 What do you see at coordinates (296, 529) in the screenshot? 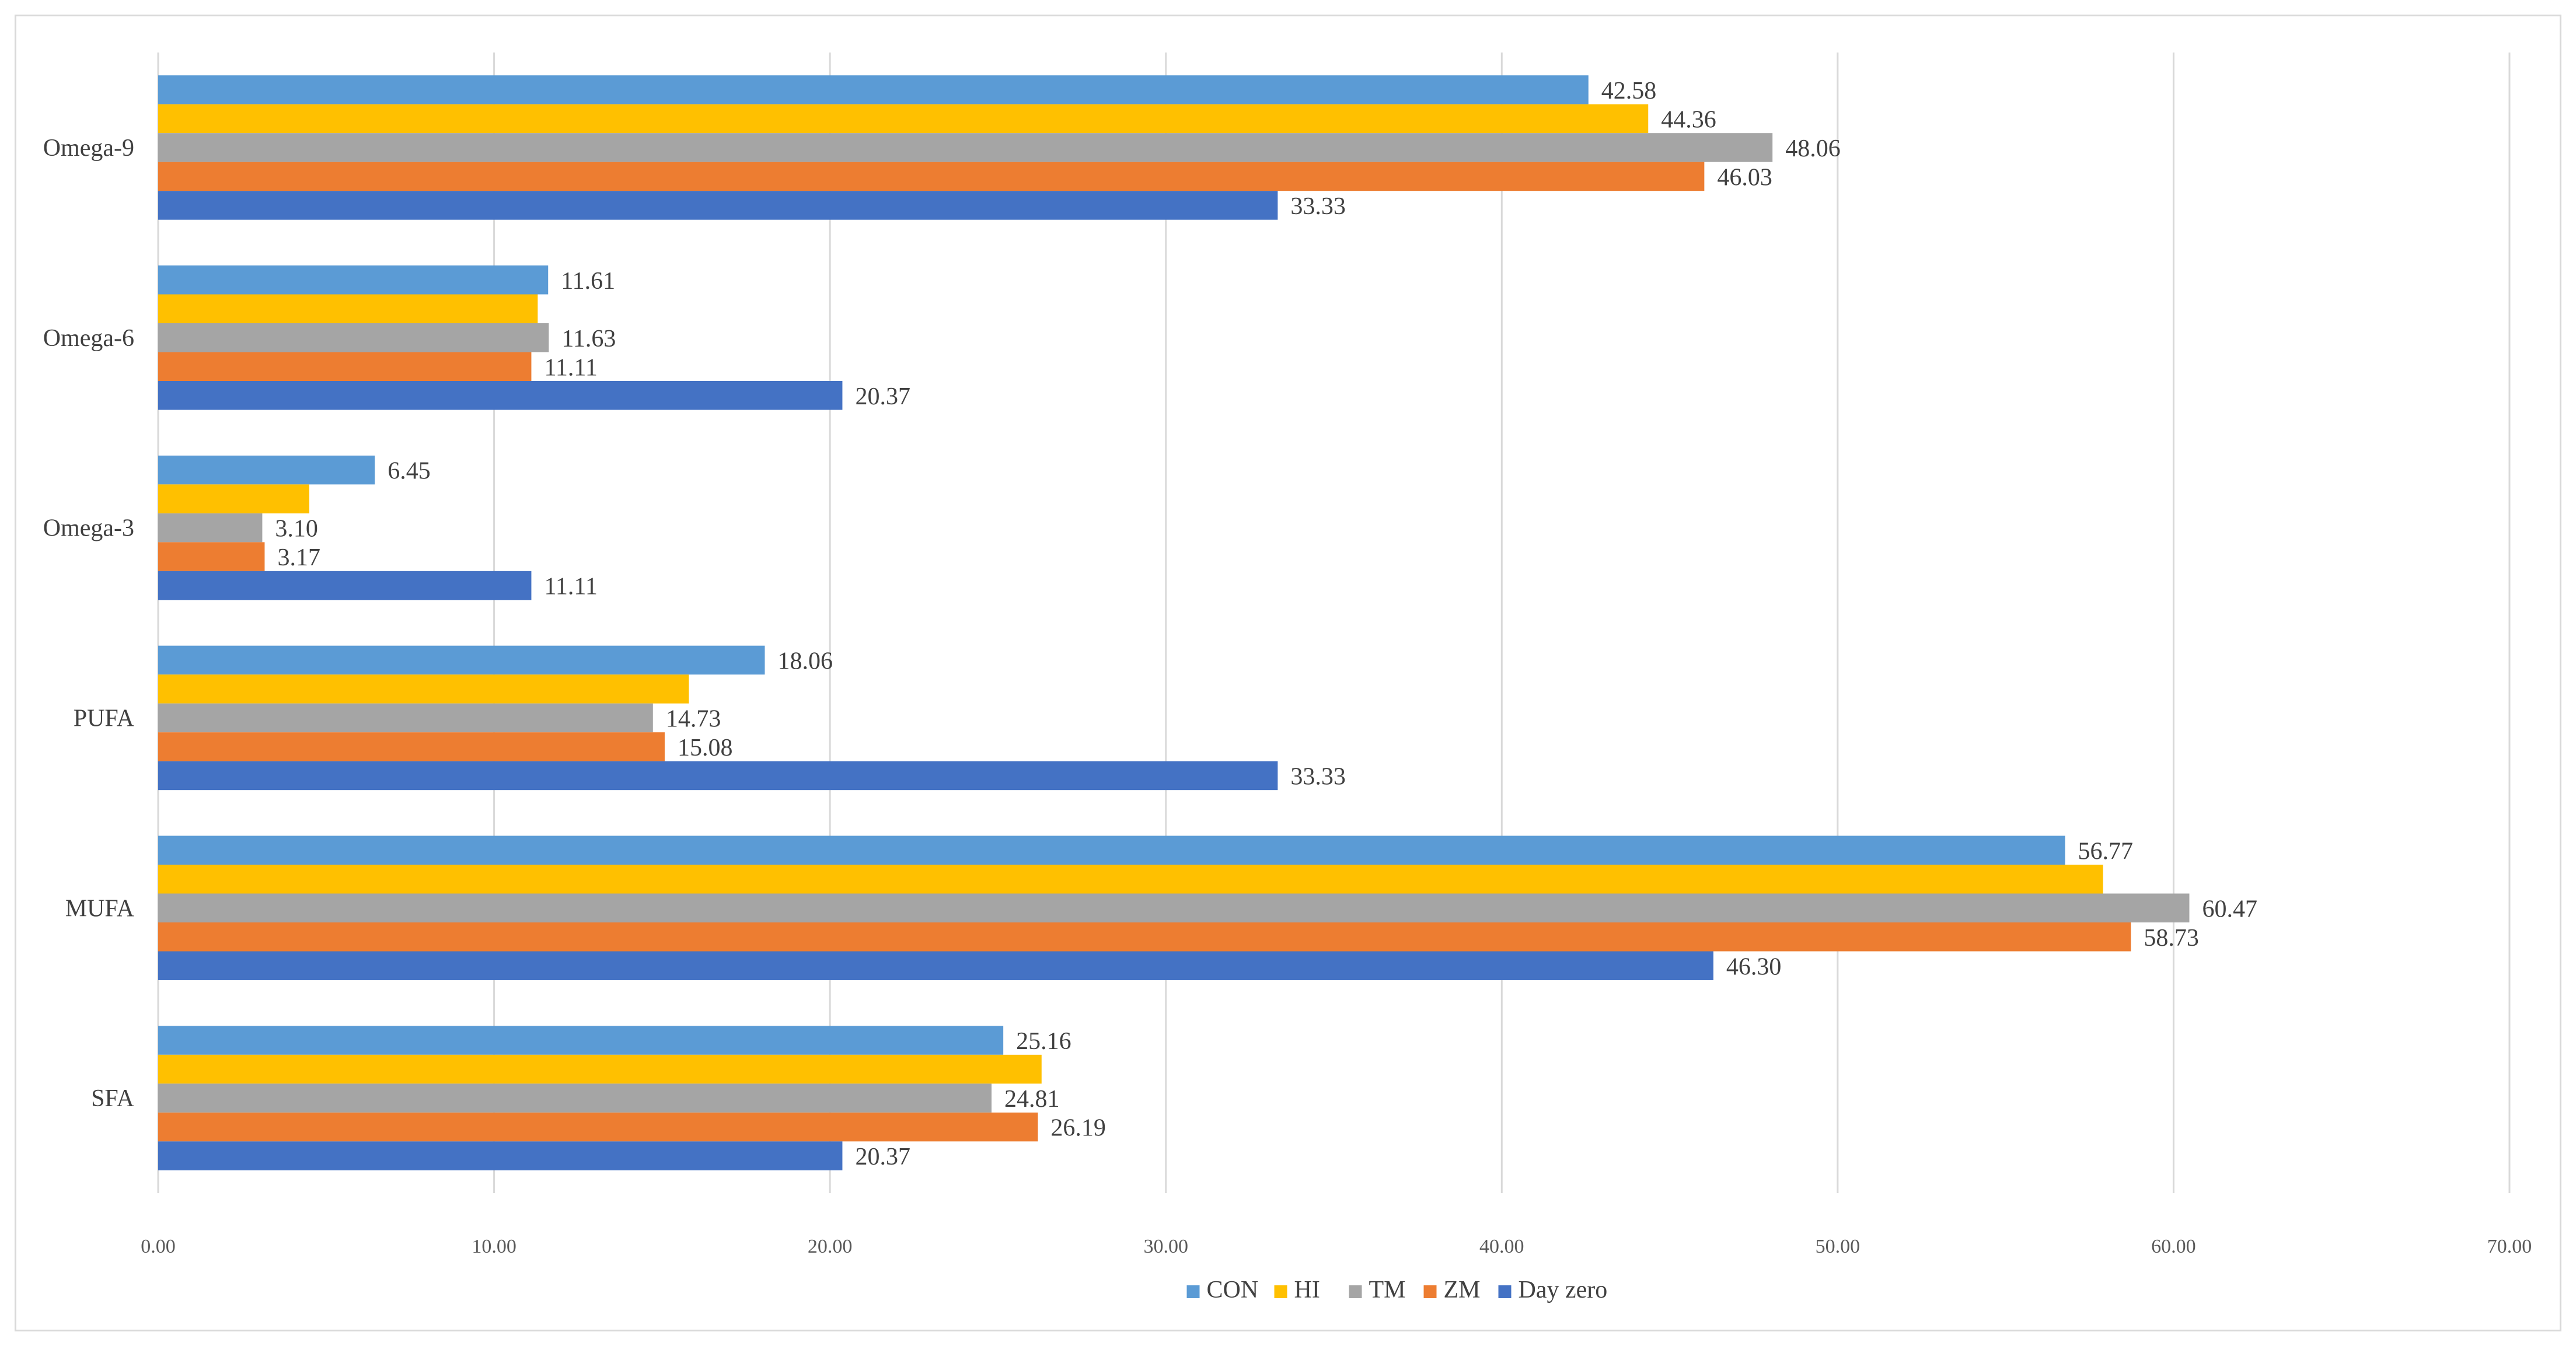
I see `data-label: 3.10` at bounding box center [296, 529].